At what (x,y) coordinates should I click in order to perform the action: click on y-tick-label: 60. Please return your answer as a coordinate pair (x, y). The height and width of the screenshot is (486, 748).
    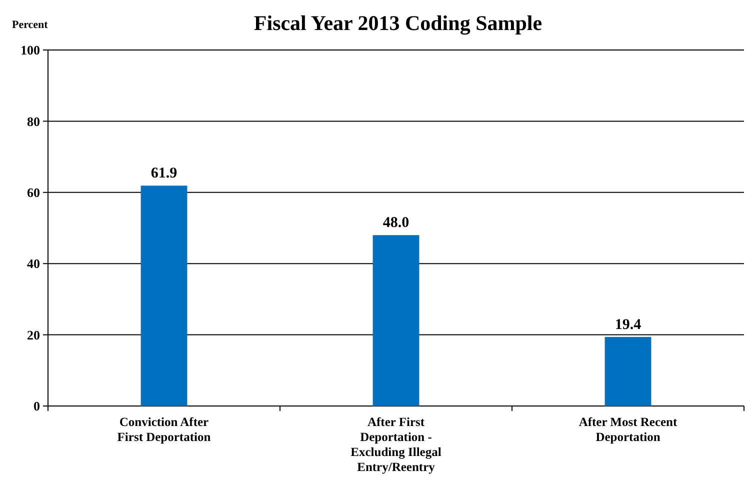
    Looking at the image, I should click on (33, 192).